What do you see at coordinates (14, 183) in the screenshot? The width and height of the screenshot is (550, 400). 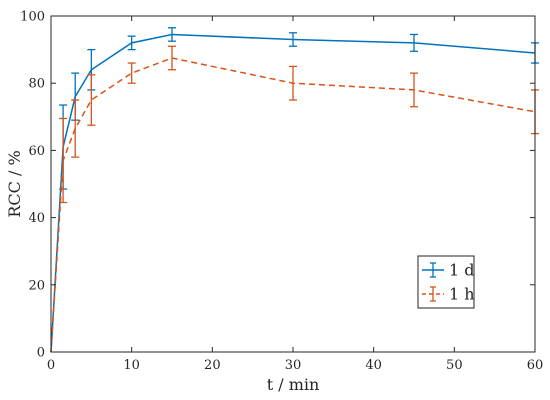 I see `y-axis-title: RCC / %` at bounding box center [14, 183].